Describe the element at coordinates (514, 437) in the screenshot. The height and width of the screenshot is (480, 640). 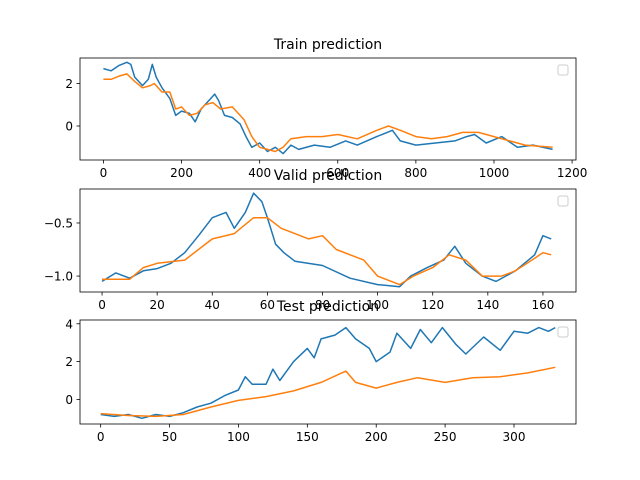
I see `x-tick-label: 300` at that location.